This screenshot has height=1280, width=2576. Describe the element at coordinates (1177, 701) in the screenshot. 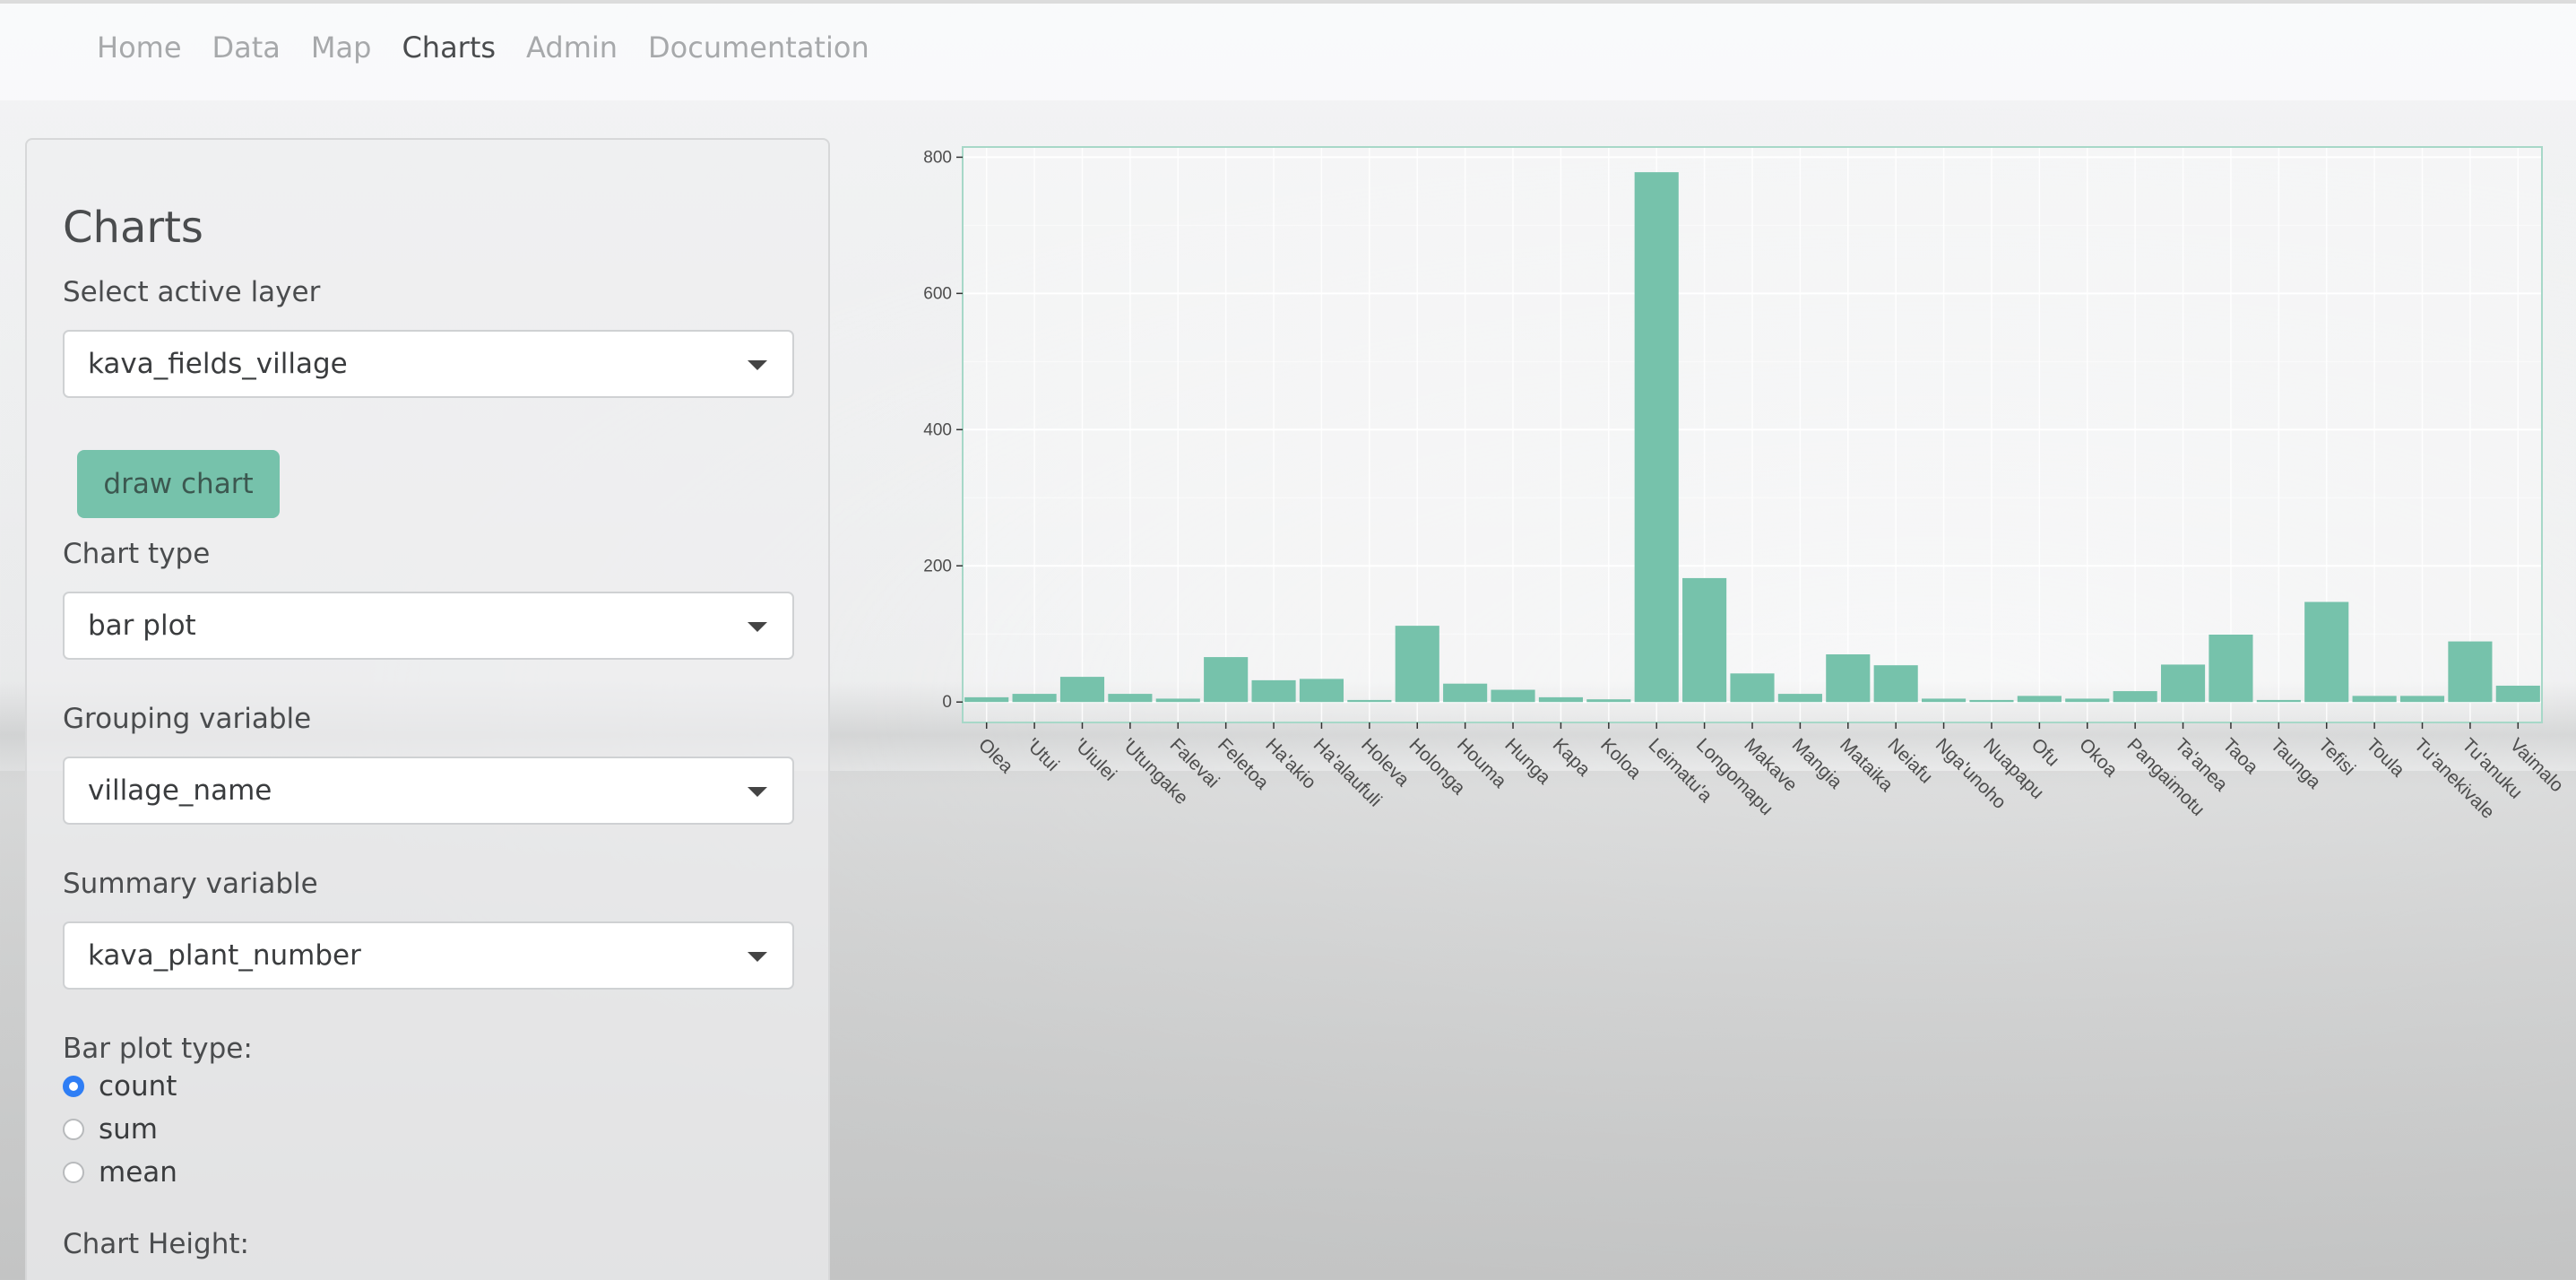

I see `bar-falevai` at that location.